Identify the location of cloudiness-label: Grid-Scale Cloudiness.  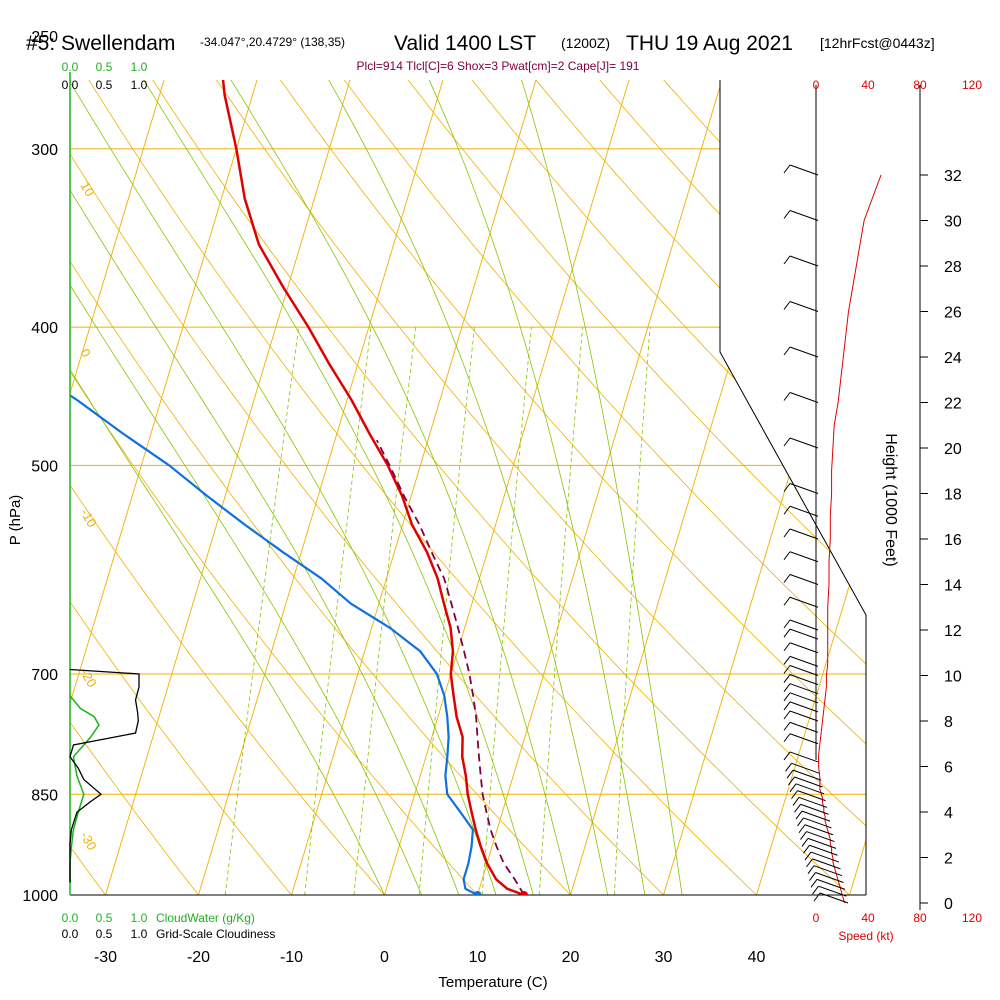
(215, 934).